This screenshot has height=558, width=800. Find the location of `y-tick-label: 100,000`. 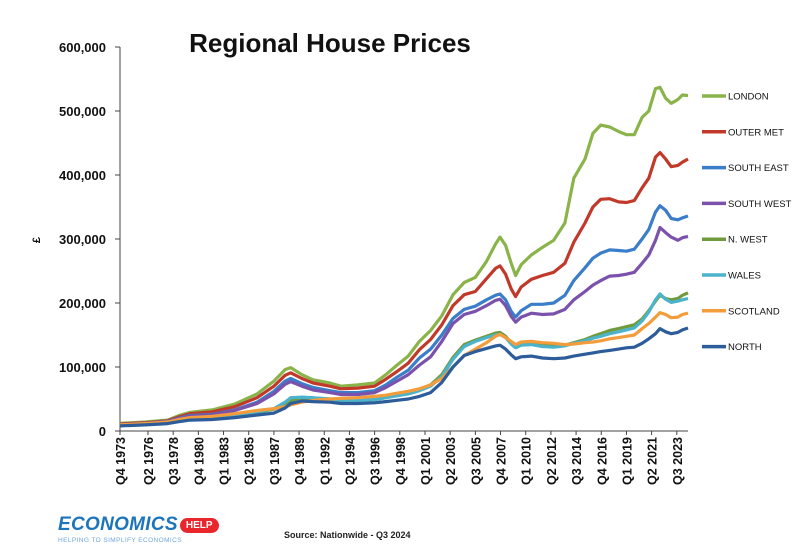

y-tick-label: 100,000 is located at coordinates (82, 367).